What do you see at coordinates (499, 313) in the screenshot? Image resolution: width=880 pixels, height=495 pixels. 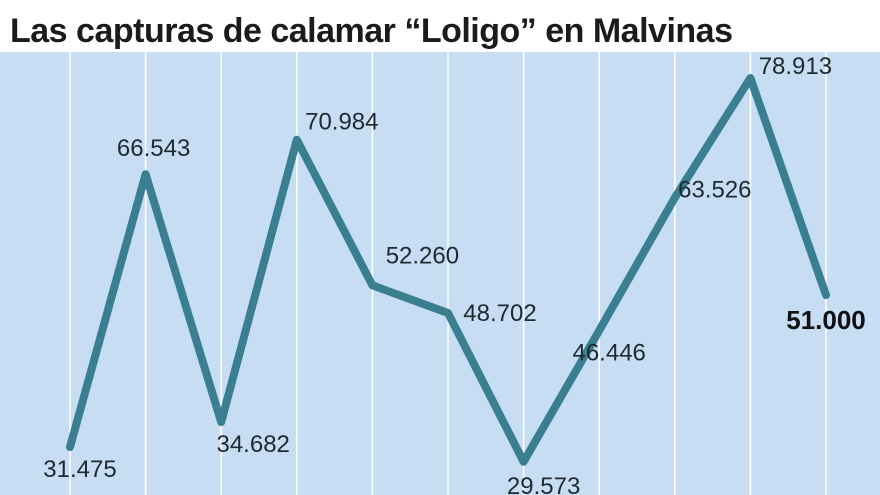 I see `data-label: 48.702` at bounding box center [499, 313].